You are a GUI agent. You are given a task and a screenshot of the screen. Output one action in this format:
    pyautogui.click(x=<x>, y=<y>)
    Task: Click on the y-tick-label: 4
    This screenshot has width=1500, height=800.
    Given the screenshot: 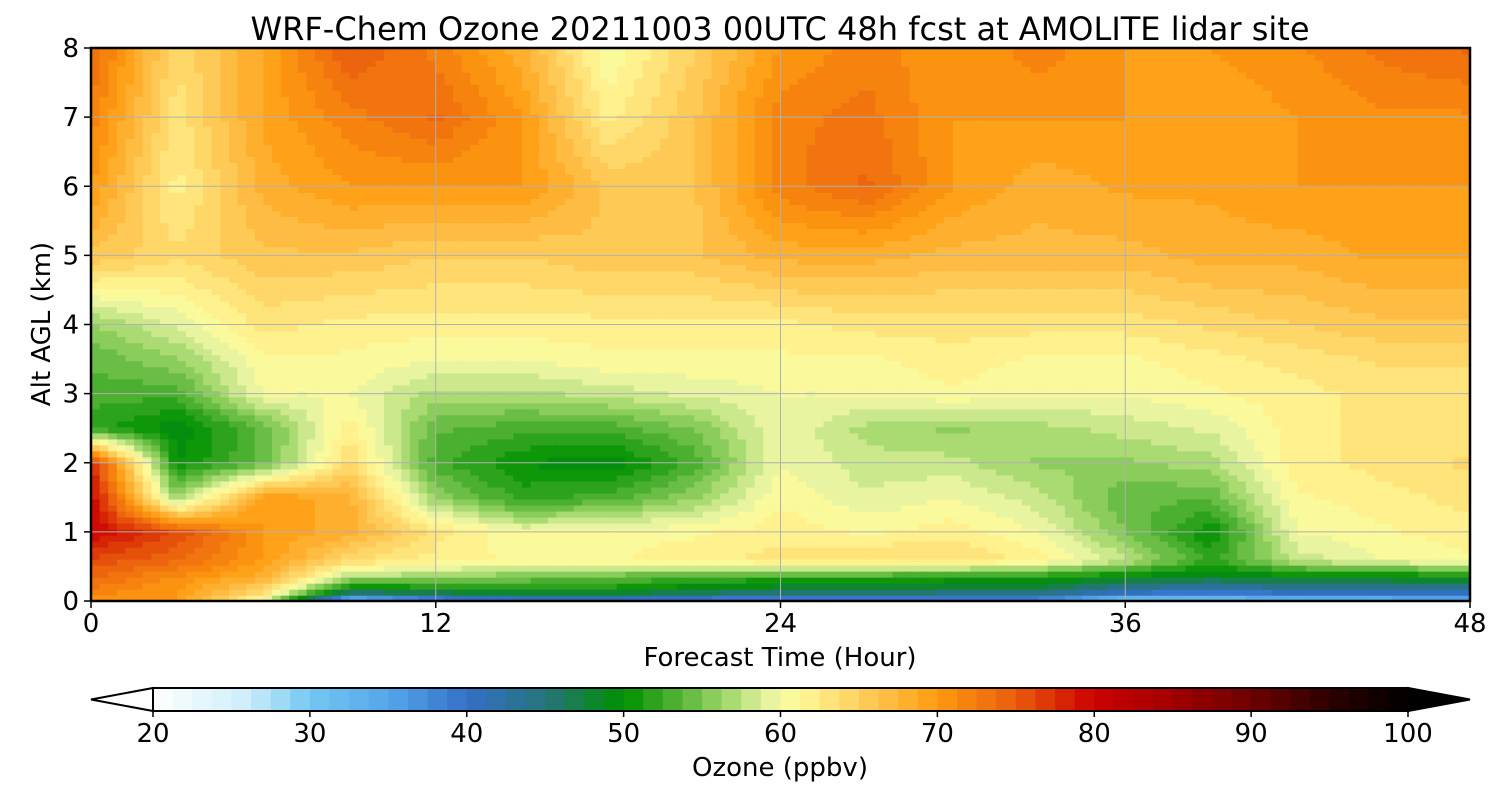 What is the action you would take?
    pyautogui.click(x=70, y=326)
    